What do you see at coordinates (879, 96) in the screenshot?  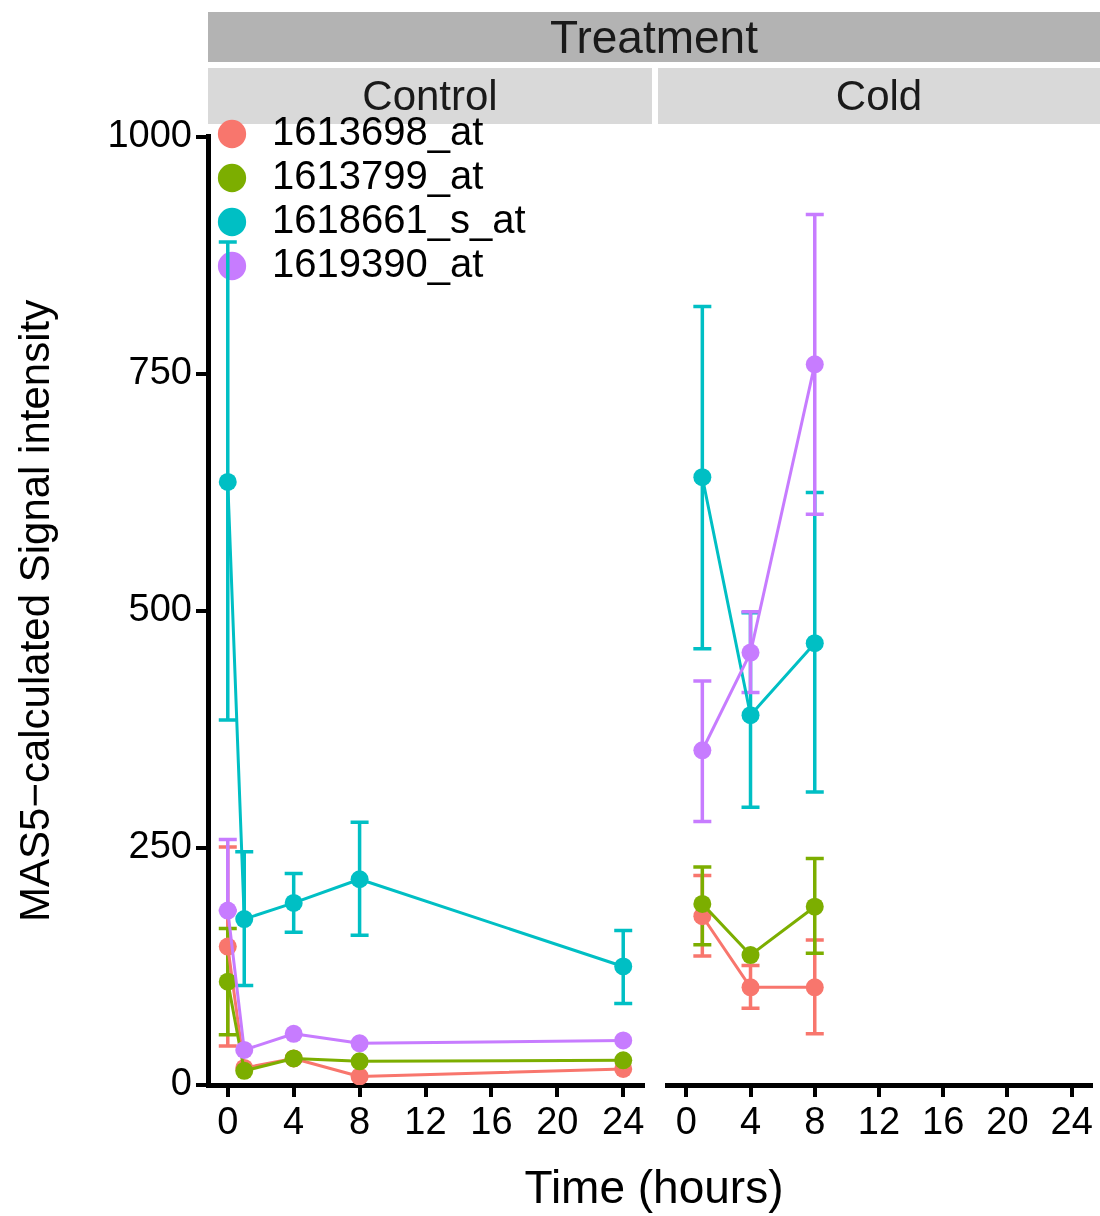 I see `chart-subtitle: Cold` at bounding box center [879, 96].